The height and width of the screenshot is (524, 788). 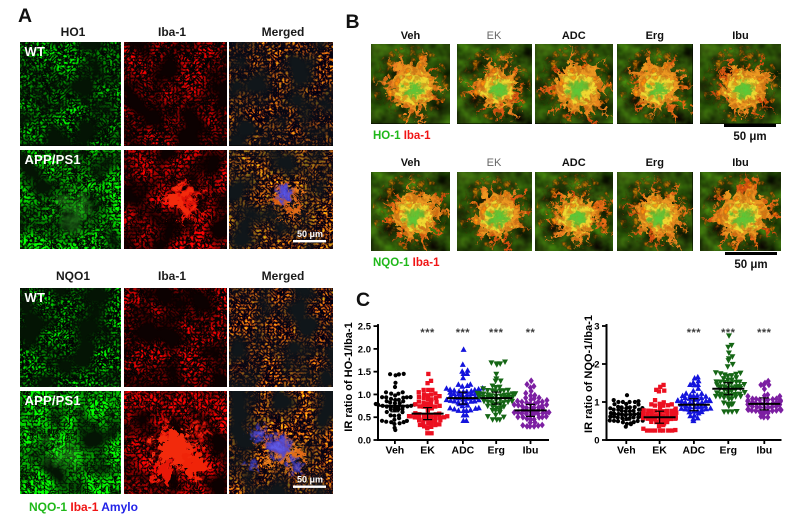 What do you see at coordinates (364, 395) in the screenshot?
I see `svg-text: 1.0` at bounding box center [364, 395].